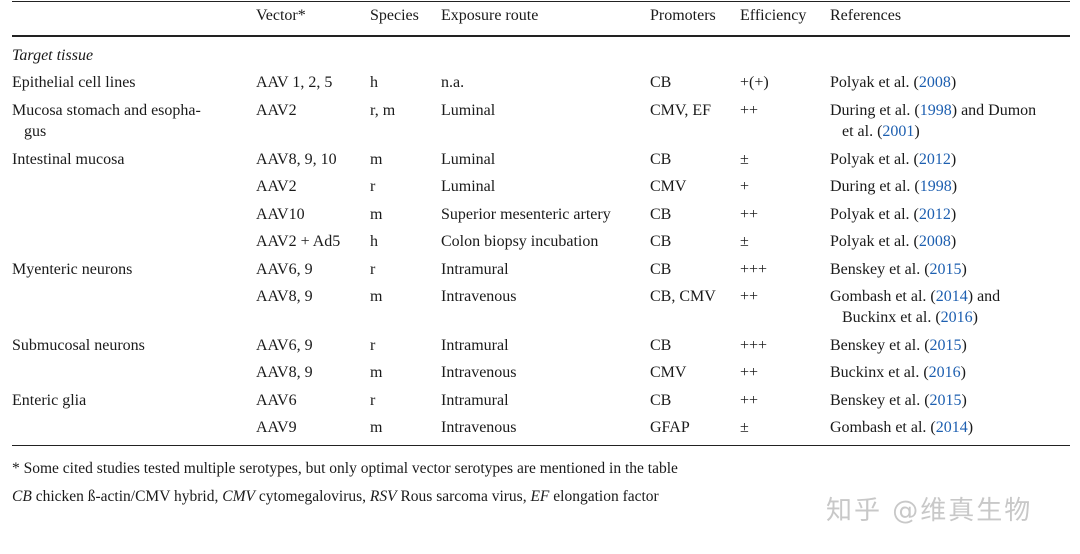 This screenshot has width=1080, height=554. I want to click on cell-vector: AAV6, so click(276, 400).